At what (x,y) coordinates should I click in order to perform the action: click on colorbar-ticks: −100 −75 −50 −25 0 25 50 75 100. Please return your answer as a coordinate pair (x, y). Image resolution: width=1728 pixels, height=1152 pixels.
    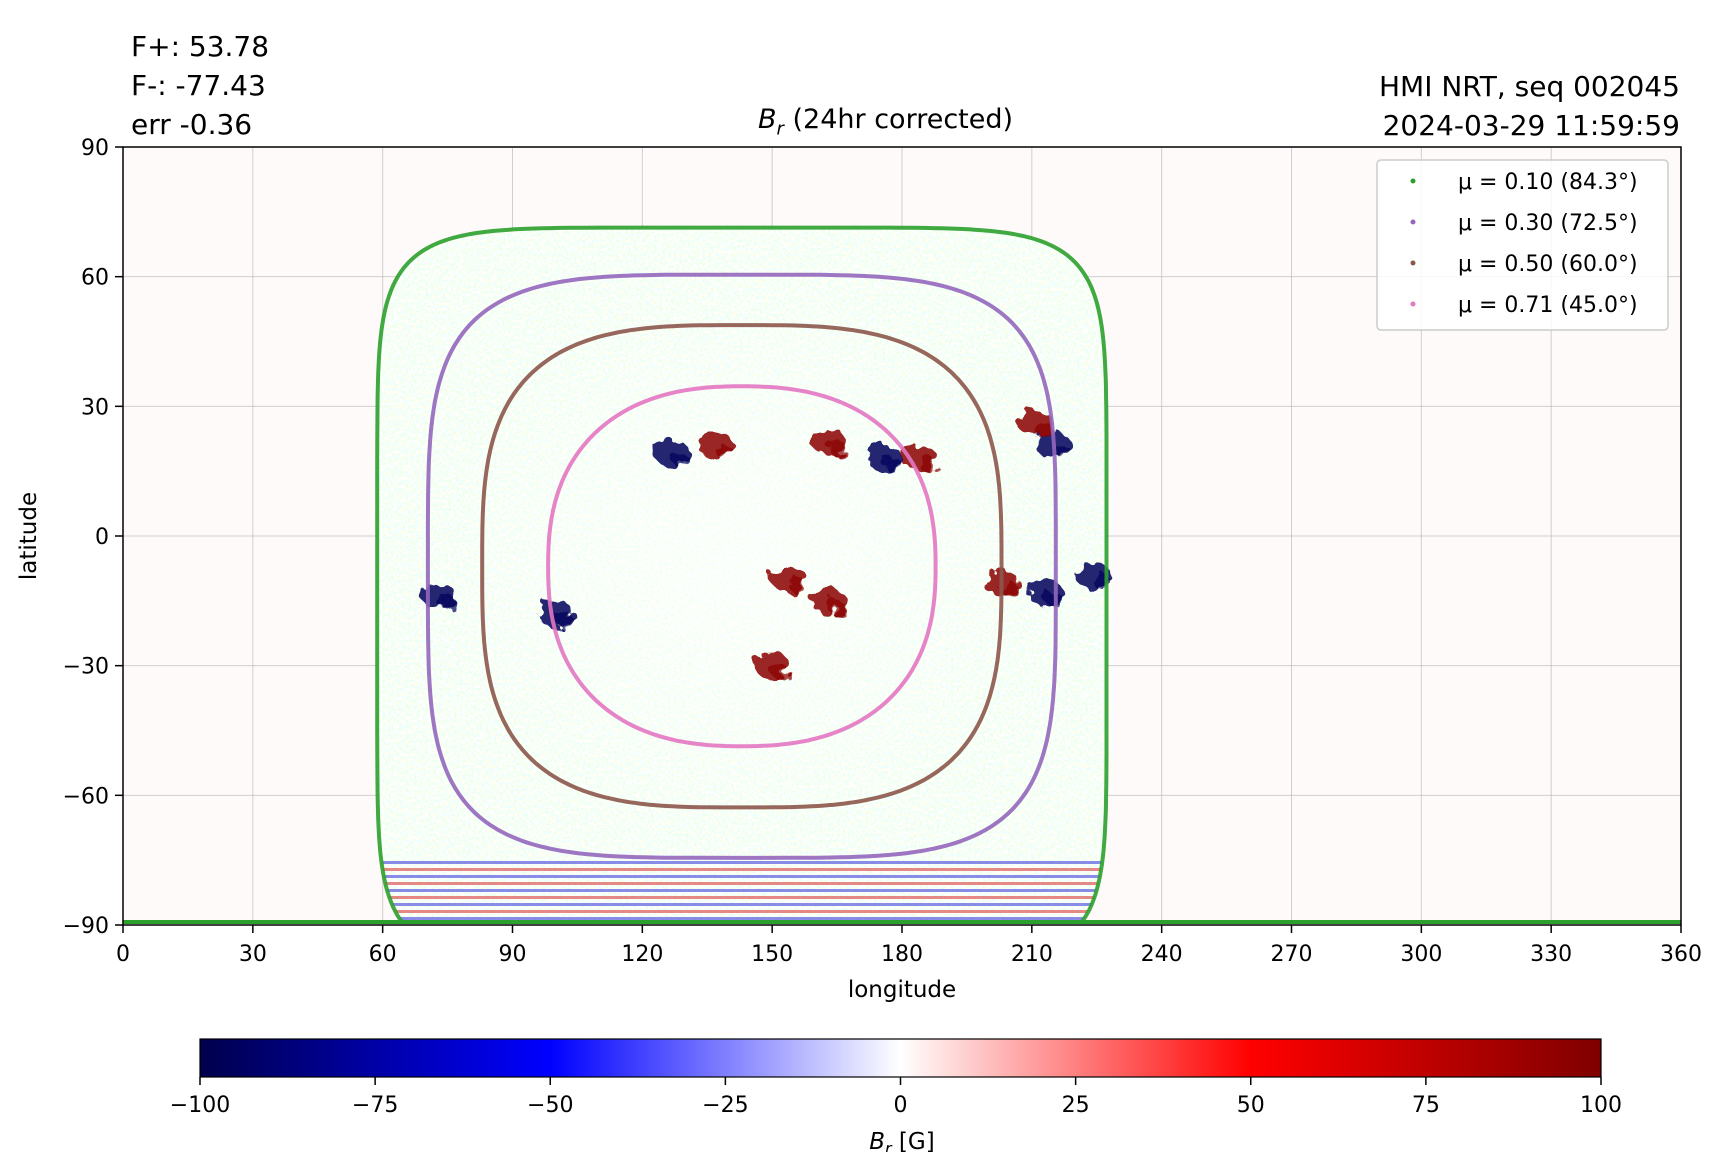
    Looking at the image, I should click on (896, 1097).